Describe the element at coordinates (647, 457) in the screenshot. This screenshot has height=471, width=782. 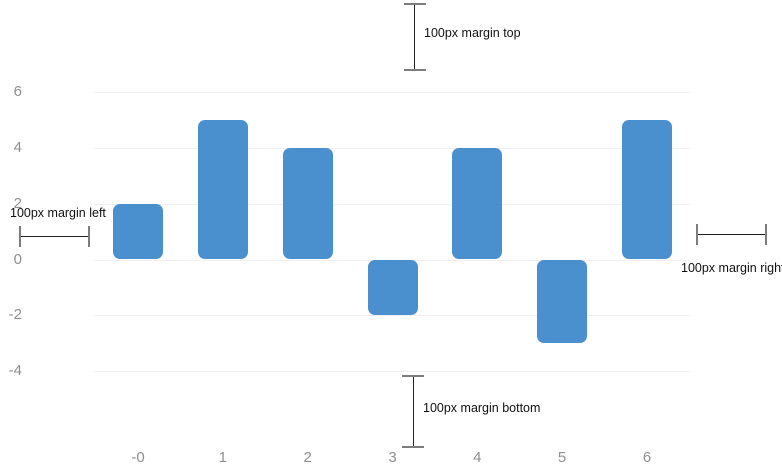
I see `x-axis-tick-label: 6` at that location.